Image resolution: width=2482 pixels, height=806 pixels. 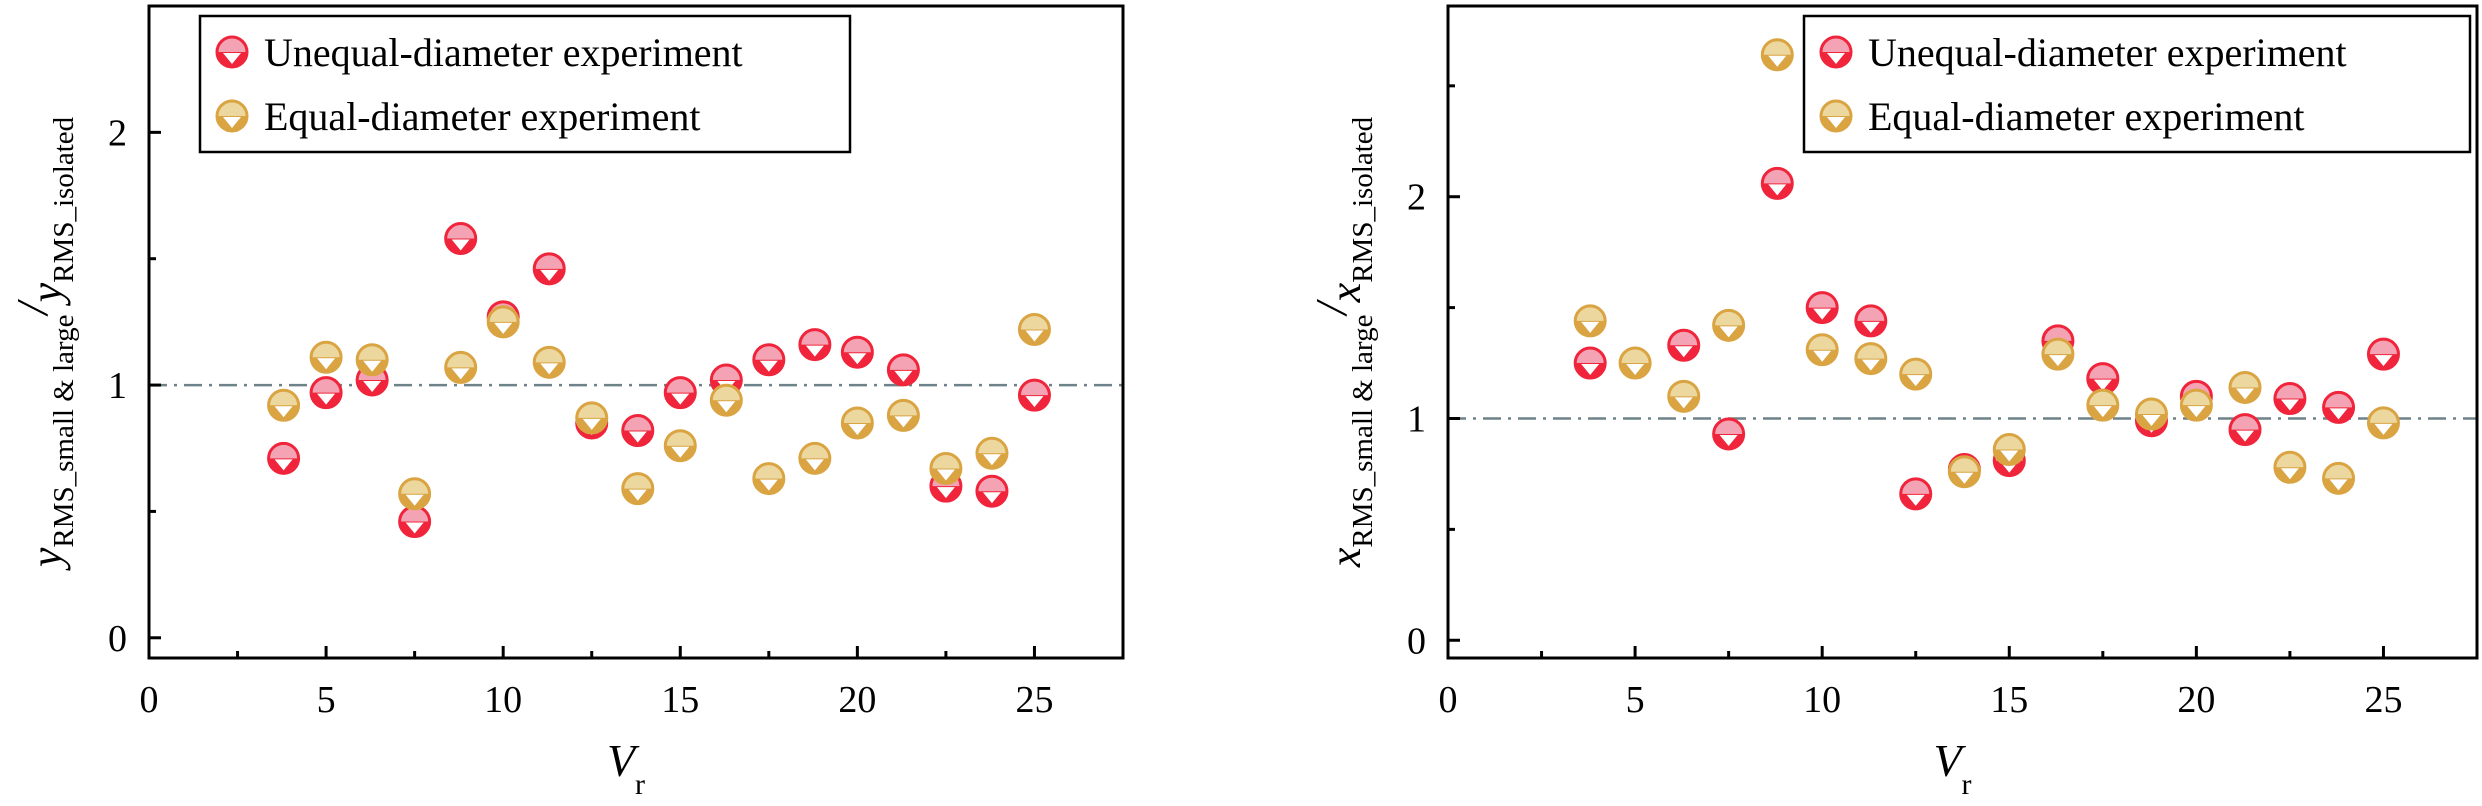 I want to click on y-tick-label: 1, so click(x=117, y=386).